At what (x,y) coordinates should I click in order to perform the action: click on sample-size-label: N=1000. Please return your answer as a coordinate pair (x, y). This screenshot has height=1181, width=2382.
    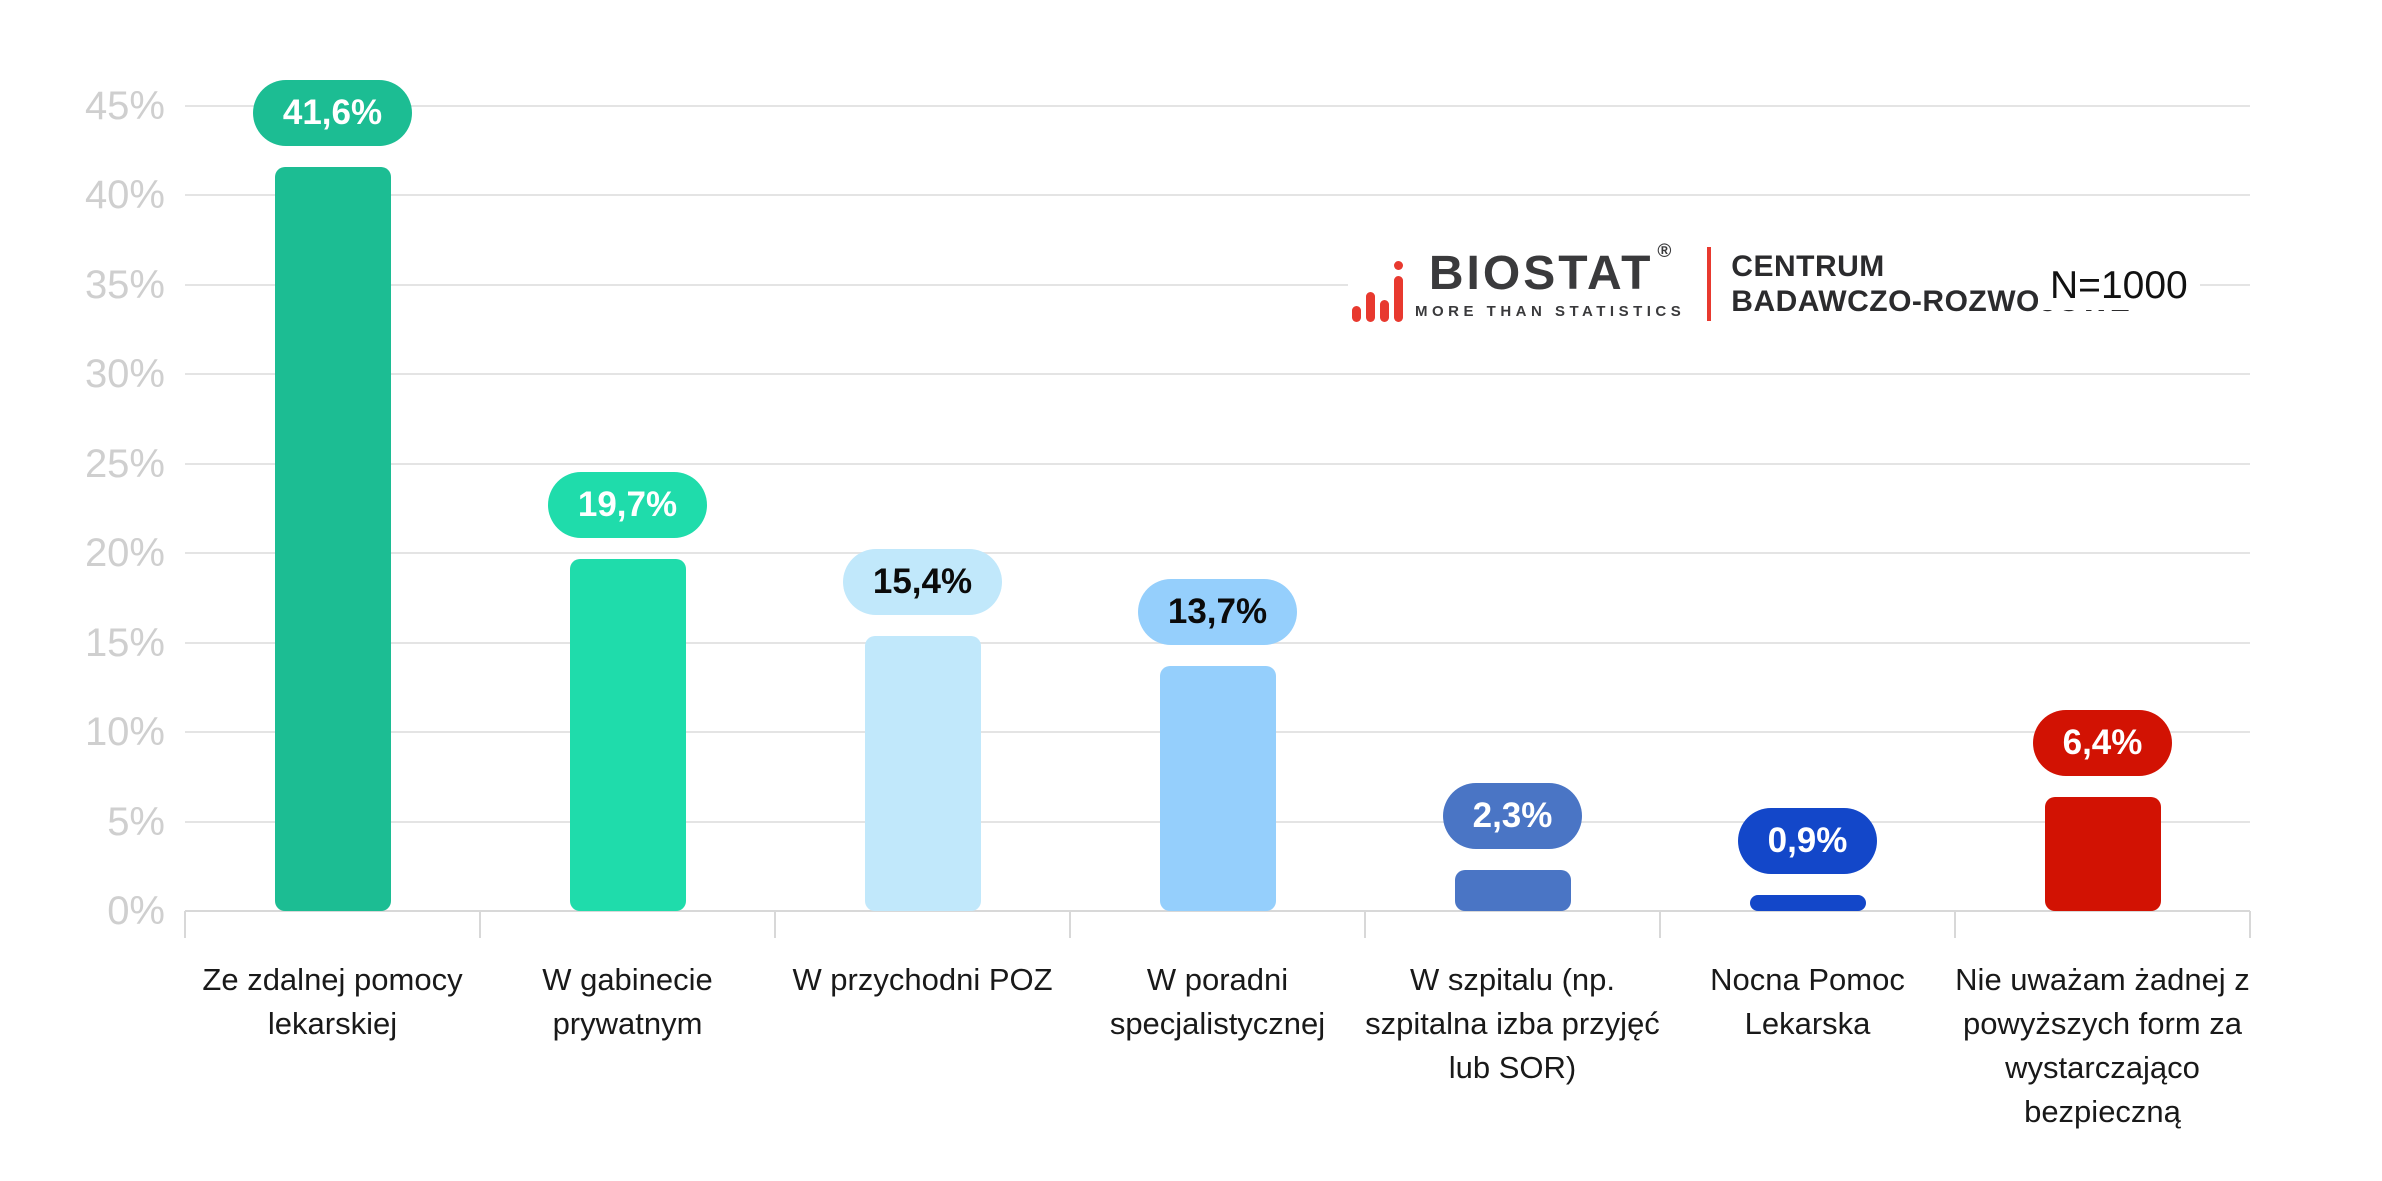
    Looking at the image, I should click on (2119, 286).